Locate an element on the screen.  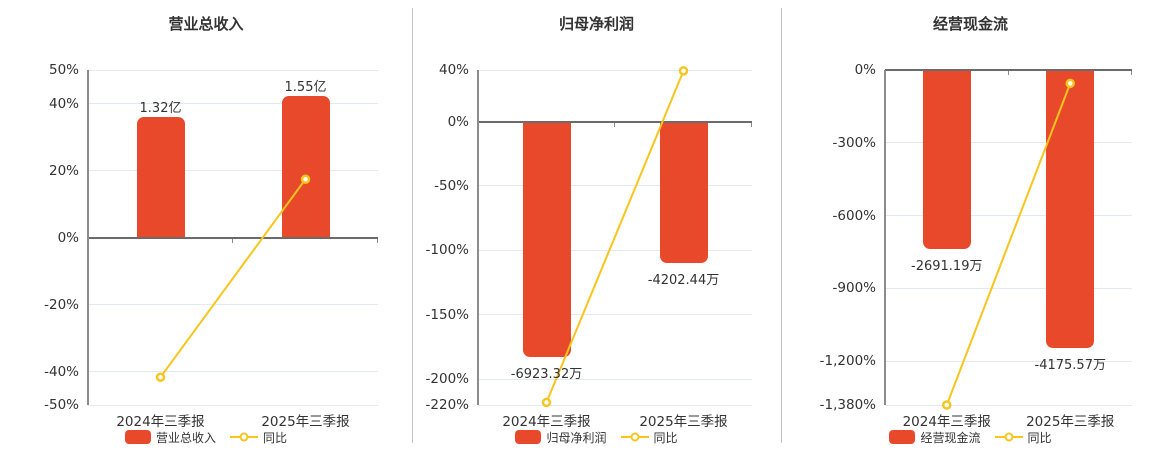
legend-net-profit: 归母净利润 同比 is located at coordinates (596, 437).